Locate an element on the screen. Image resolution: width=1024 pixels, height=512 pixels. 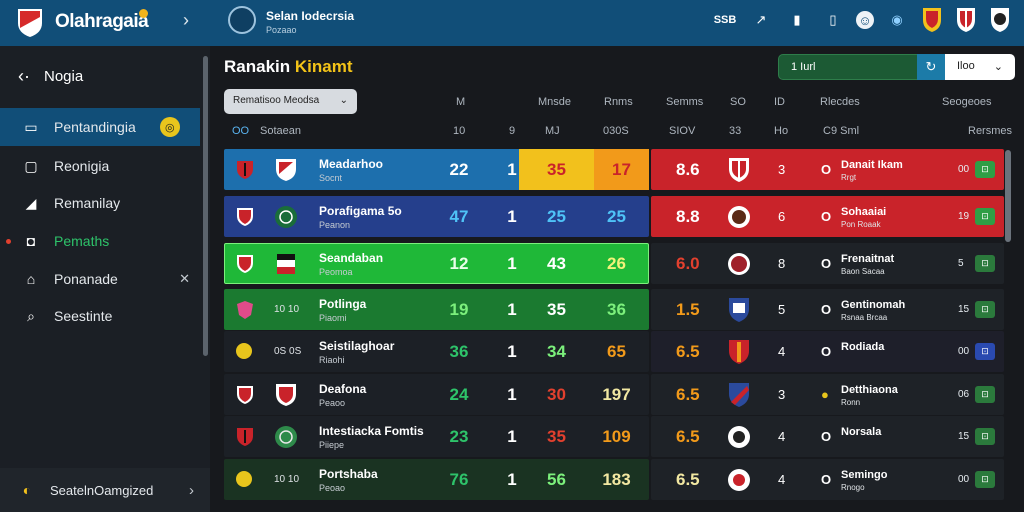
sidebar-bottom-item: ◐ SeatelnOamgized › is located at coordinates (105, 490).